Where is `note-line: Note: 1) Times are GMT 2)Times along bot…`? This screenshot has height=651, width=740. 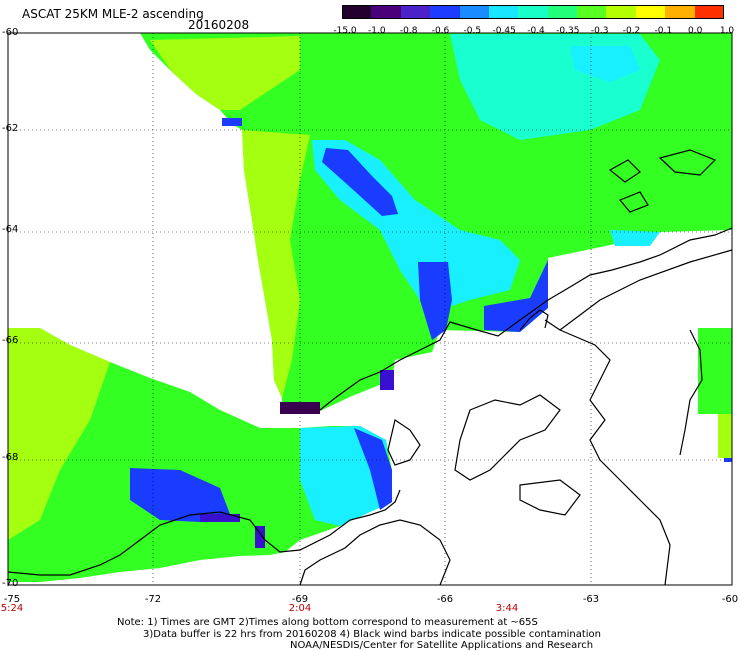
note-line: Note: 1) Times are GMT 2)Times along bot… is located at coordinates (327, 622).